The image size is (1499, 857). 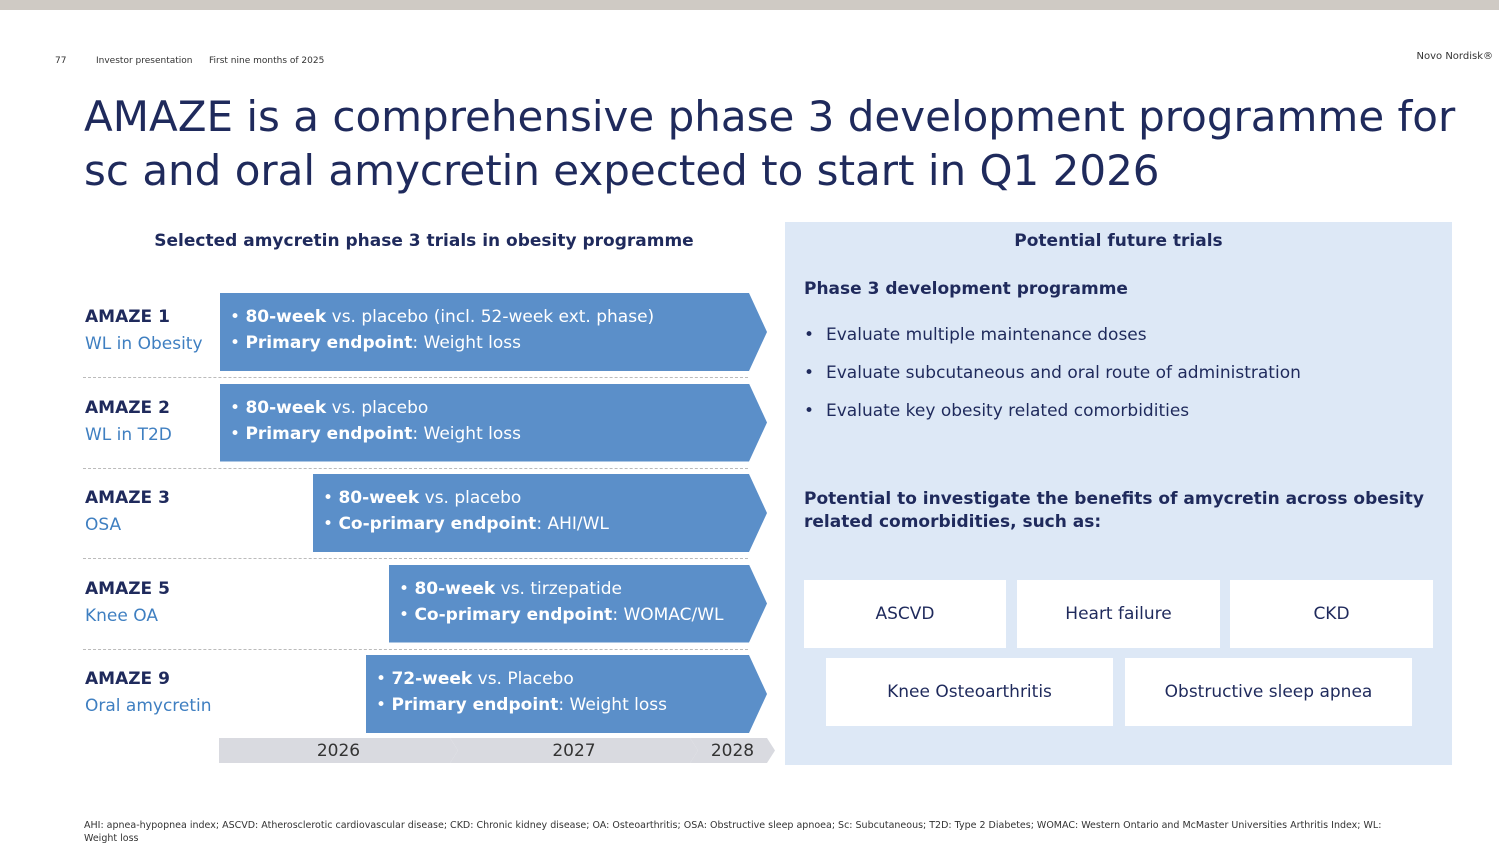 What do you see at coordinates (61, 61) in the screenshot?
I see `page-number: 77` at bounding box center [61, 61].